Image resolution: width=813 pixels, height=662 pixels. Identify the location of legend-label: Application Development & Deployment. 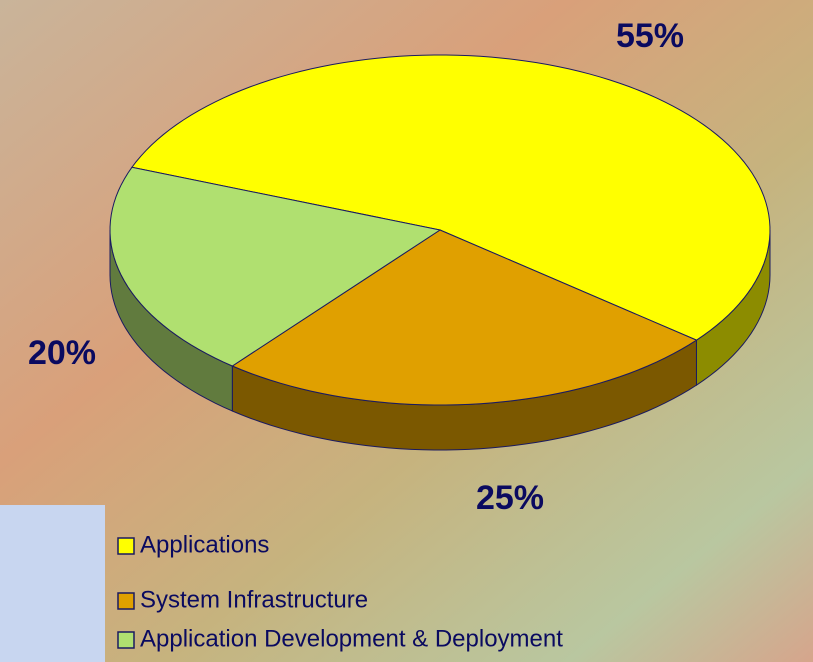
(351, 638).